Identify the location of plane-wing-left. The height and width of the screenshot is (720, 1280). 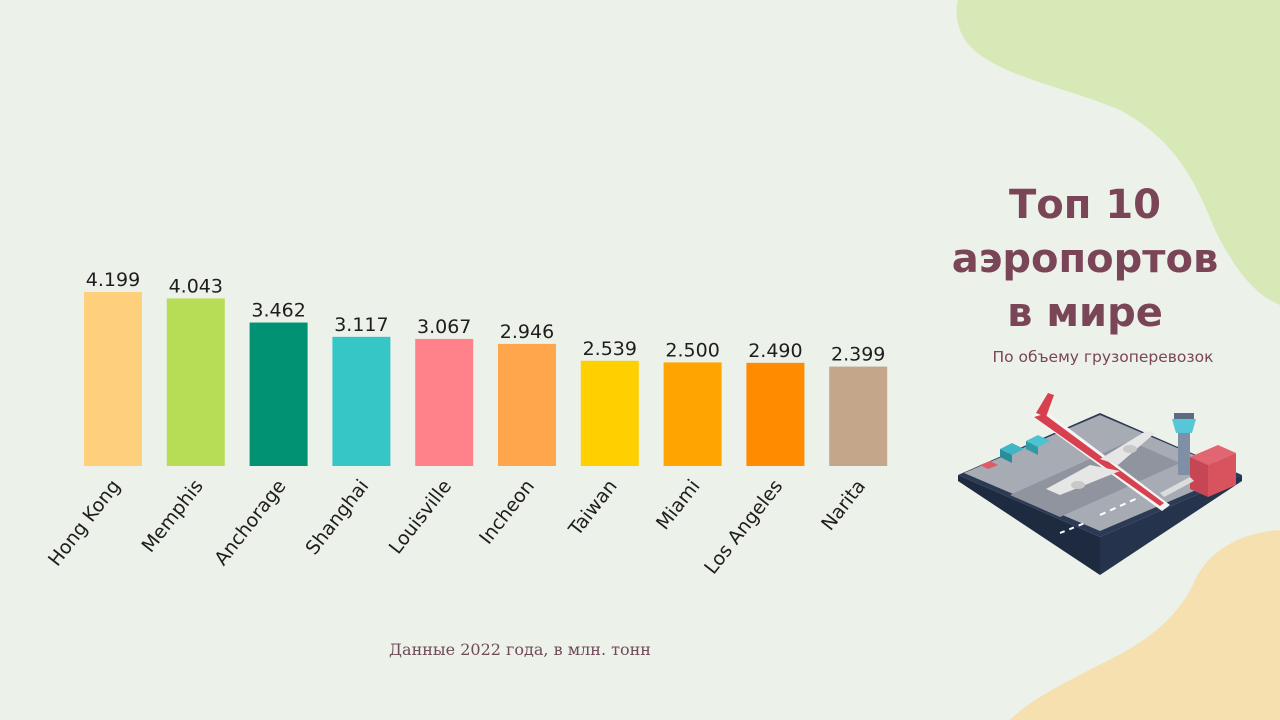
(1083, 480).